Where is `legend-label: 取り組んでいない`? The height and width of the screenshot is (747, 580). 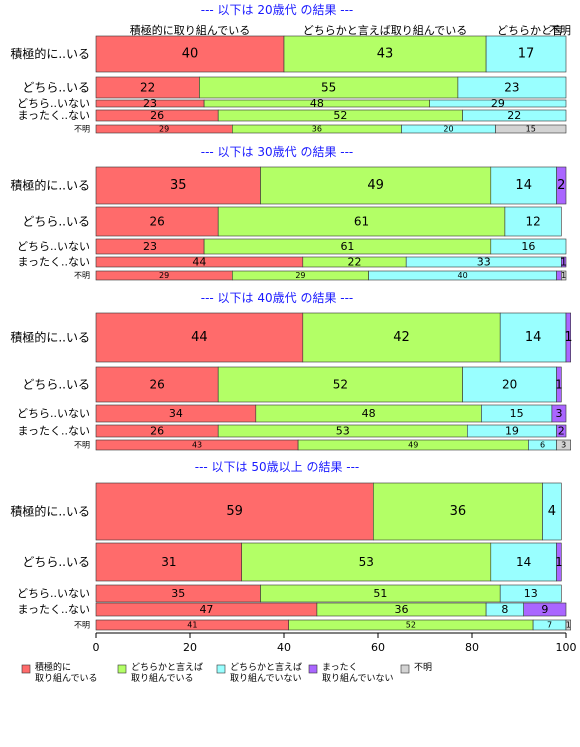 legend-label: 取り組んでいない is located at coordinates (266, 678).